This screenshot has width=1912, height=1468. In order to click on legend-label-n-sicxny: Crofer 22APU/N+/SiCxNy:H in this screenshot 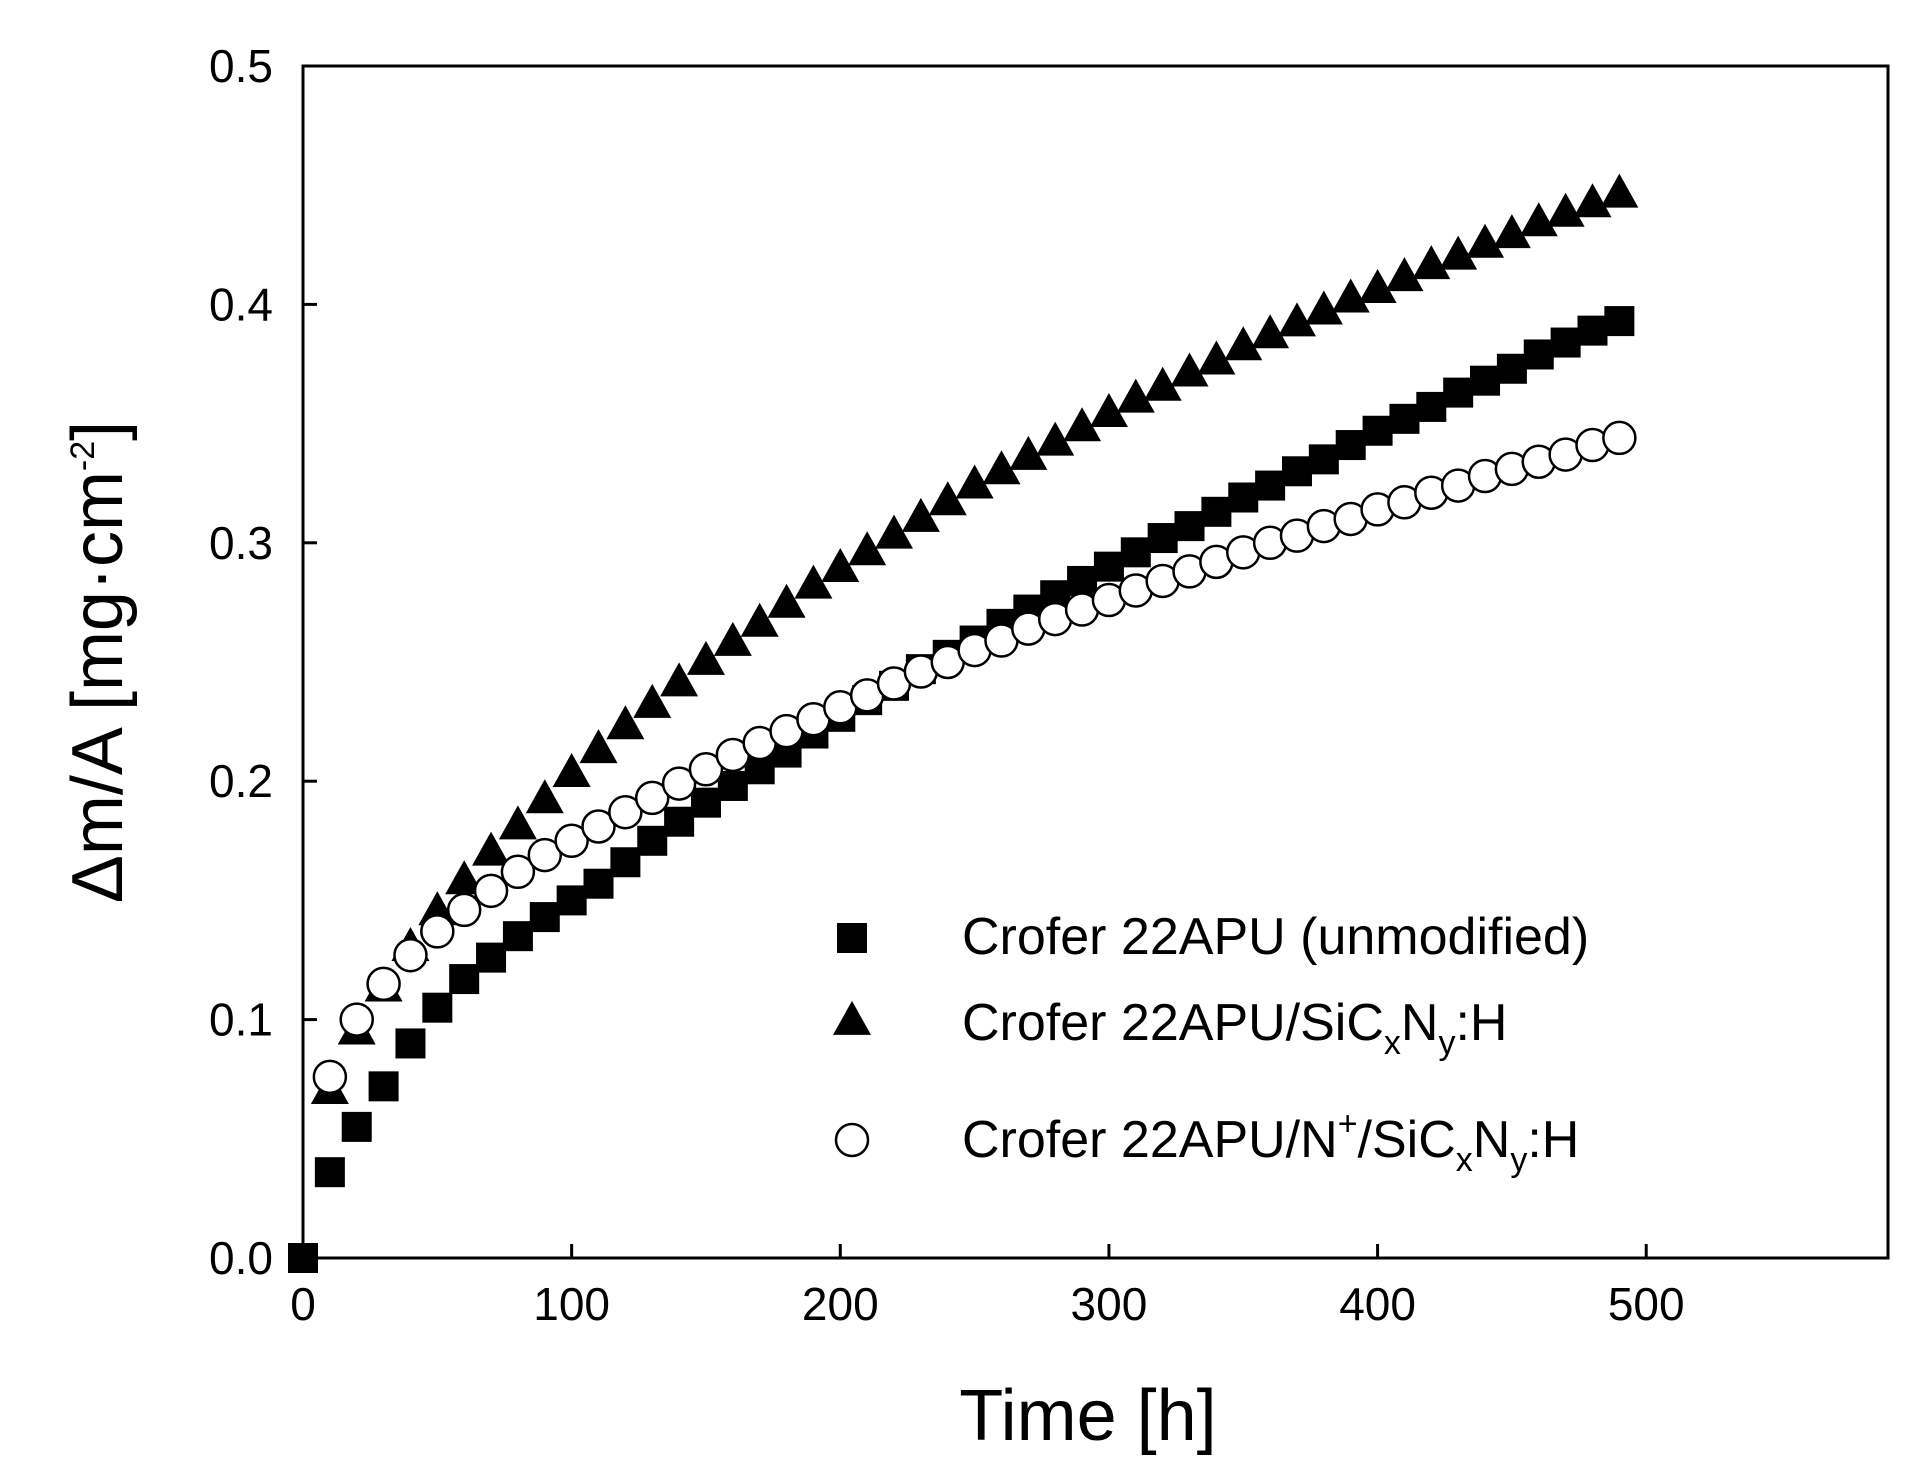, I will do `click(1270, 1142)`.